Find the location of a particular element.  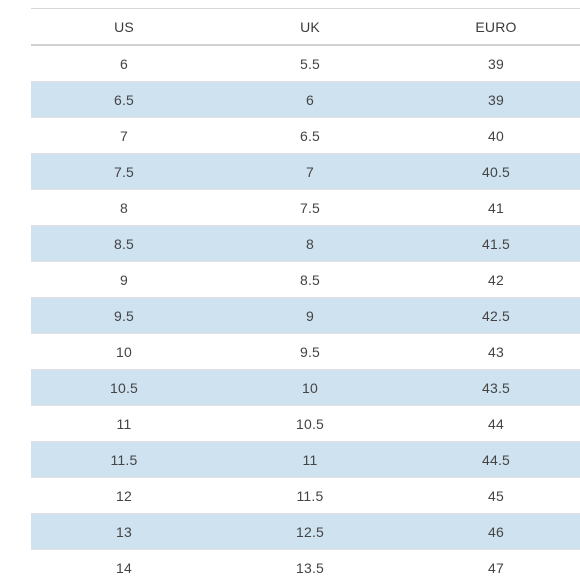

cell-euro: 42 is located at coordinates (496, 279).